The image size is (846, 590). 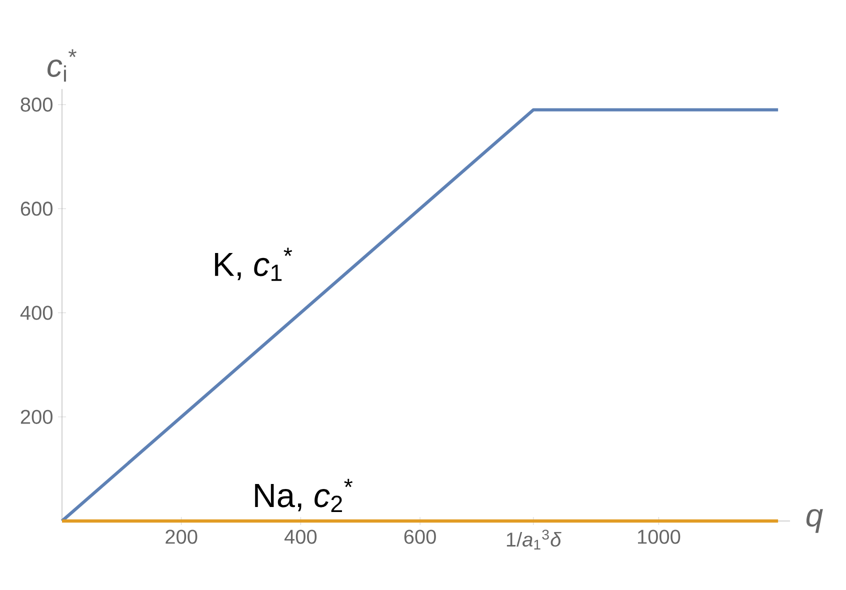 What do you see at coordinates (62, 65) in the screenshot?
I see `y-axis-title: c$_{i}$*` at bounding box center [62, 65].